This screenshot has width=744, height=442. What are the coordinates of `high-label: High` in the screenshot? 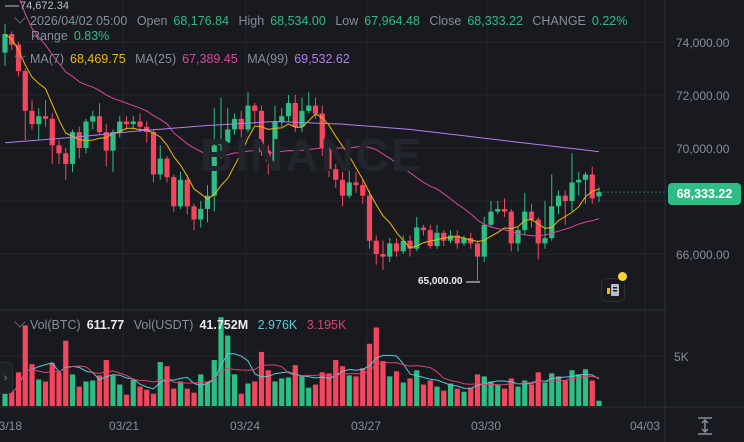 It's located at (251, 21).